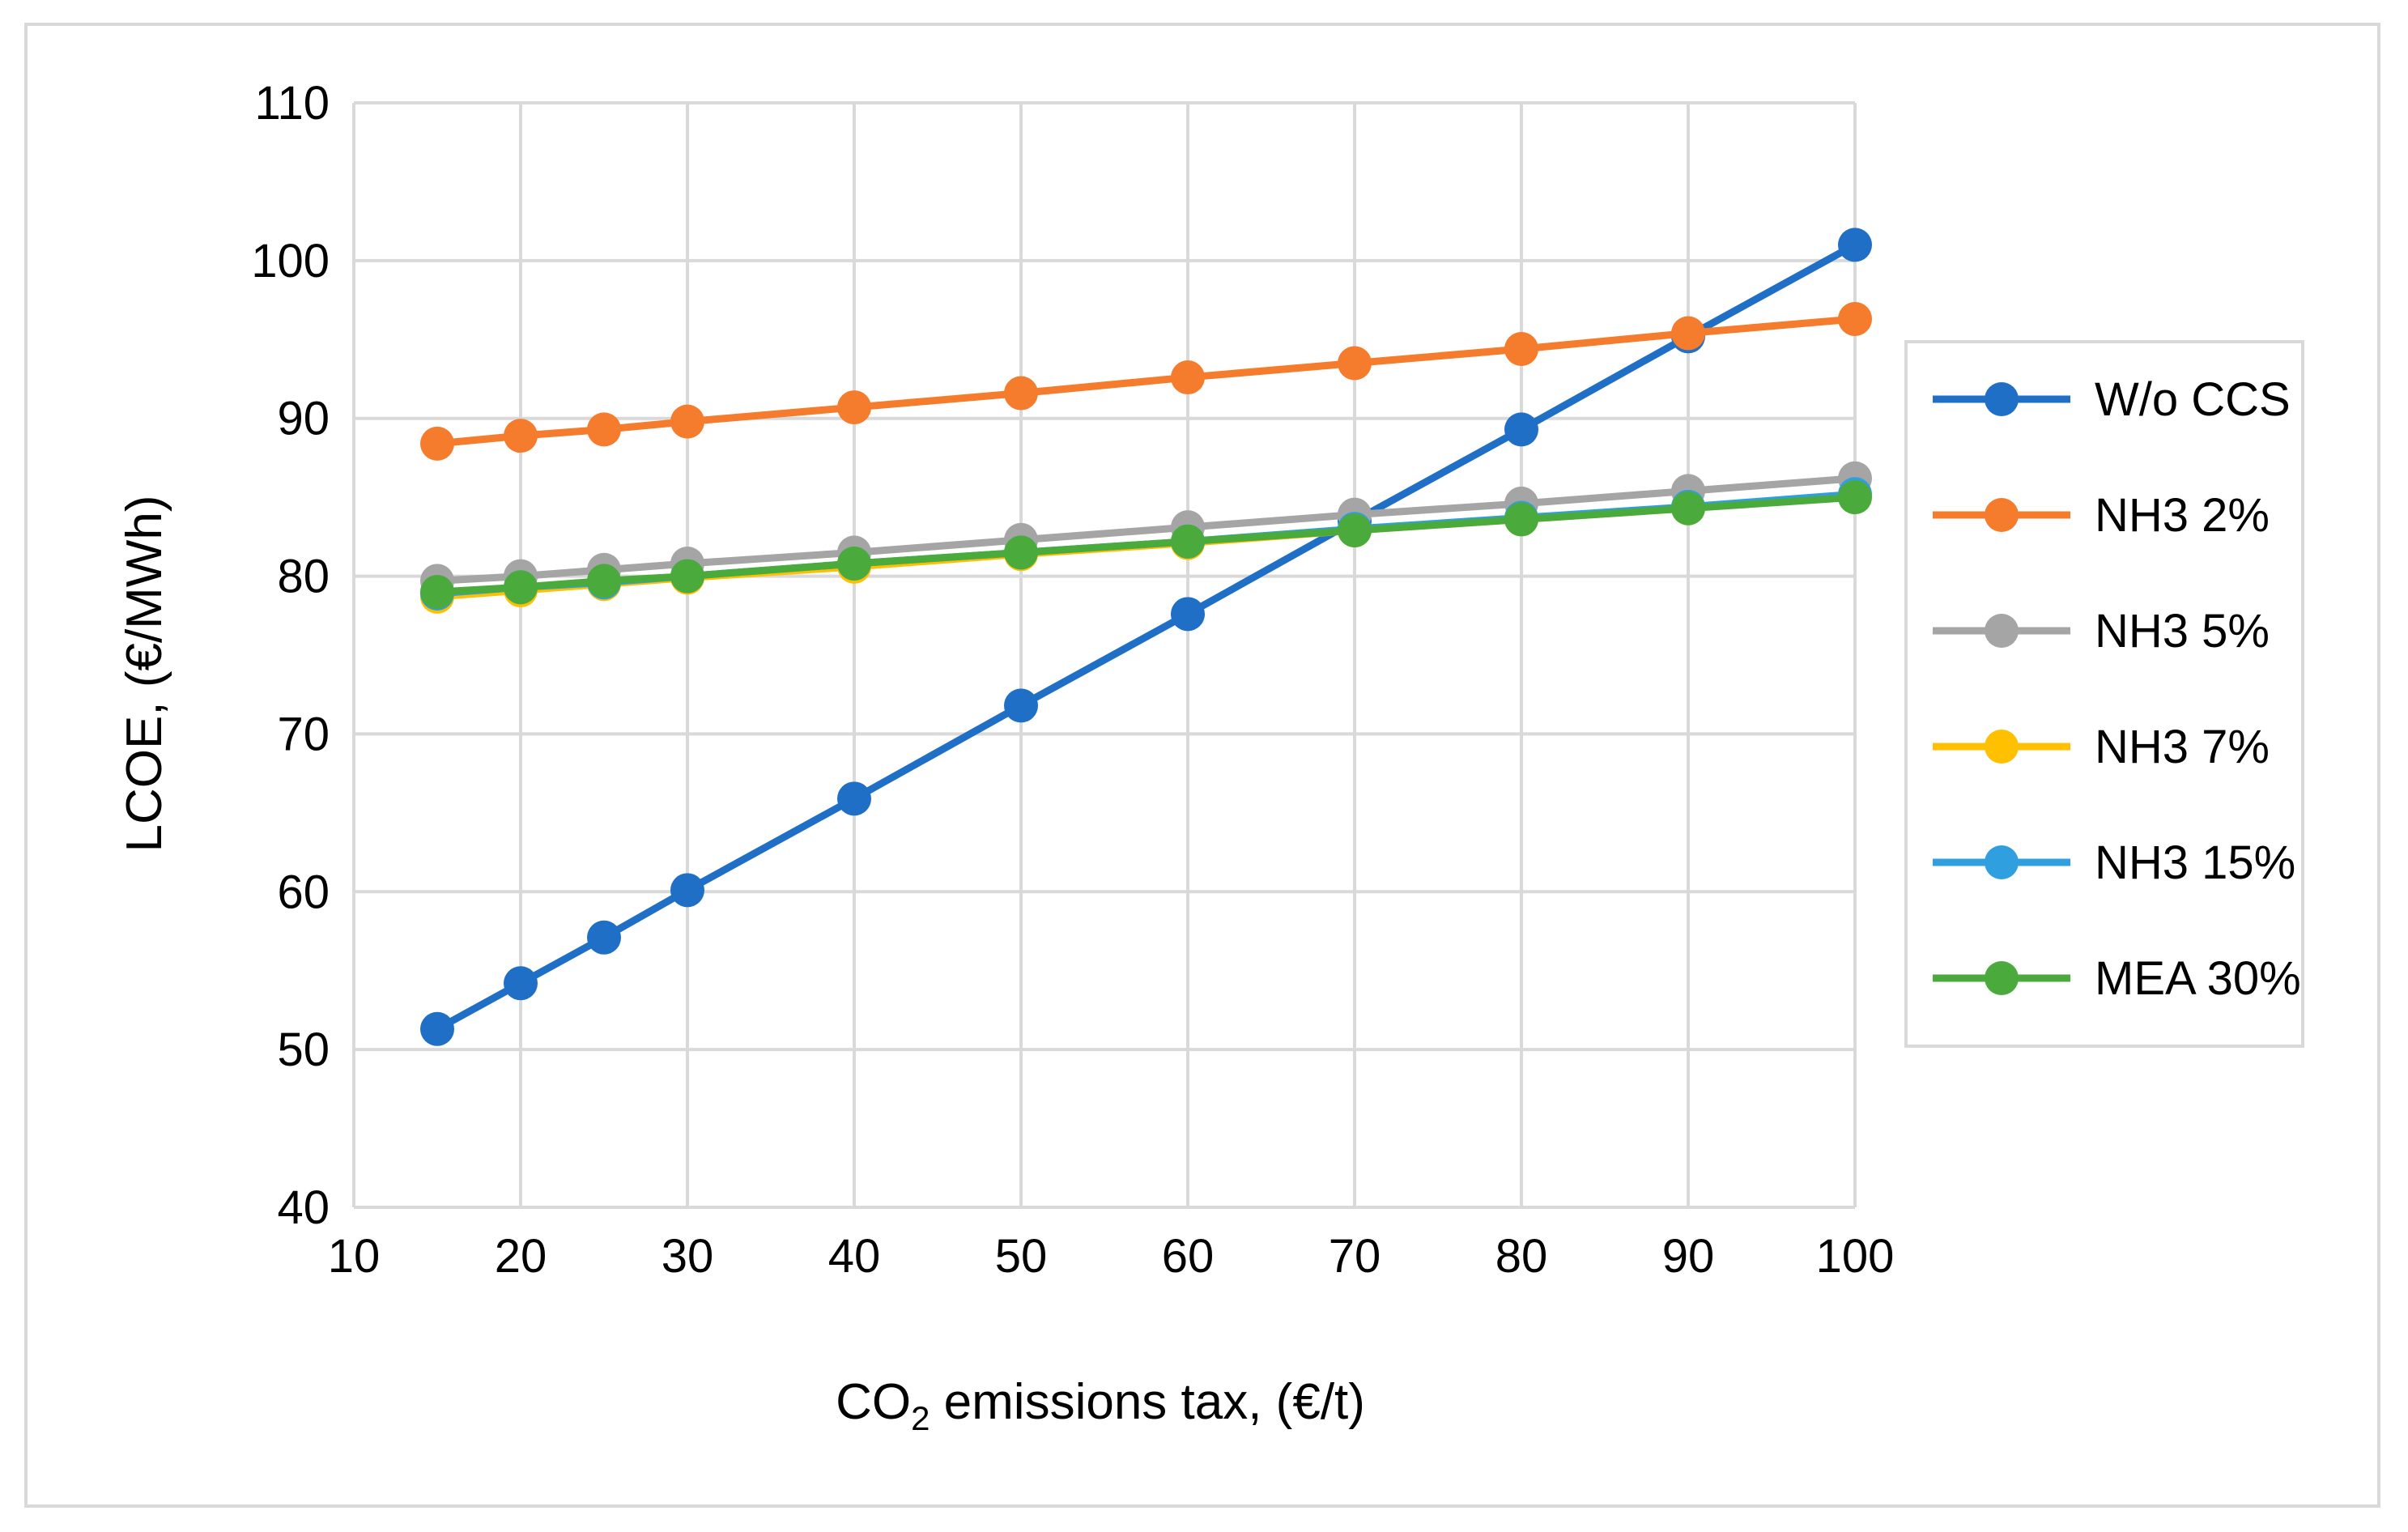 The image size is (2408, 1532). I want to click on y-tick-label: 70, so click(303, 734).